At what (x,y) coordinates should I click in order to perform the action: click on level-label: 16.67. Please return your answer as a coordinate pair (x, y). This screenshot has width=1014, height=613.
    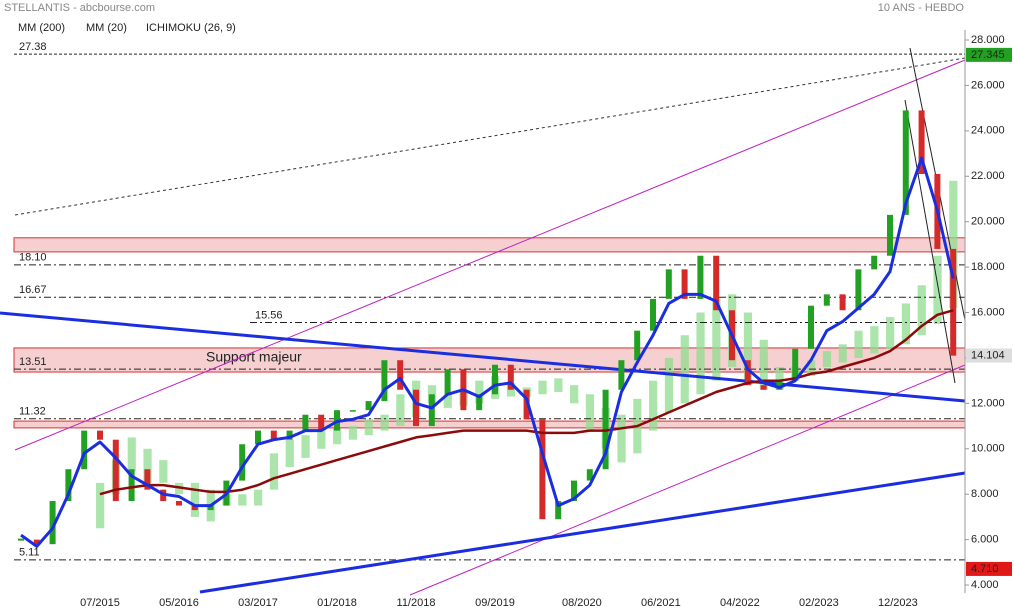
    Looking at the image, I should click on (33, 290).